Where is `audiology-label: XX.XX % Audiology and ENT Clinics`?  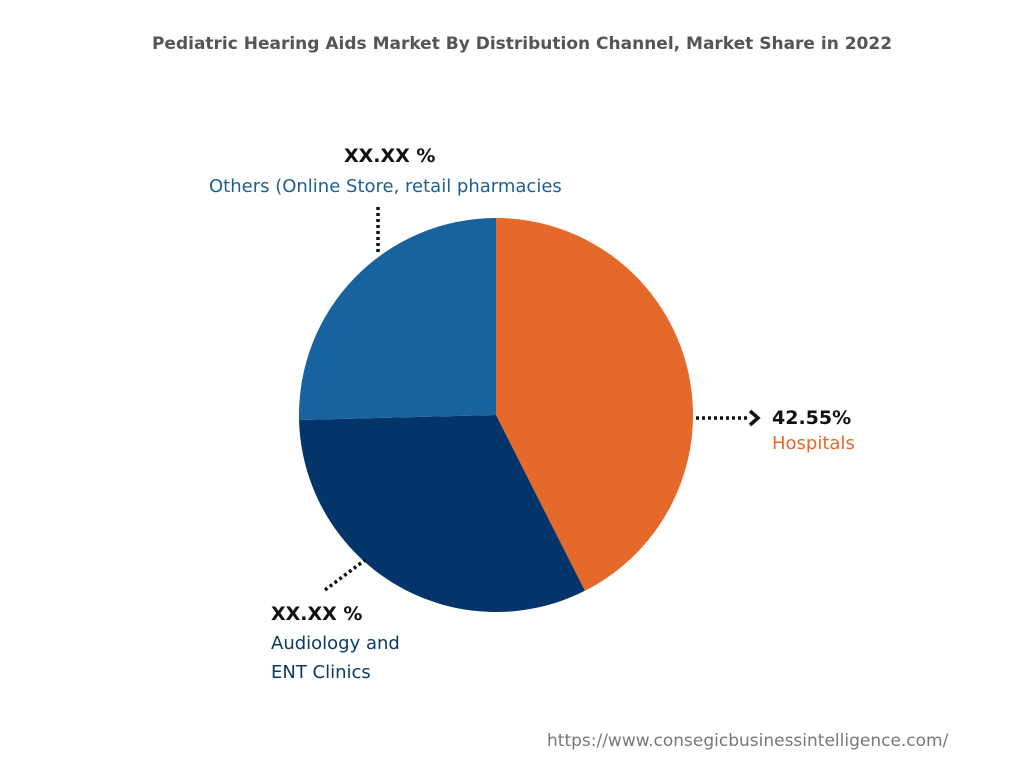
audiology-label: XX.XX % Audiology and ENT Clinics is located at coordinates (335, 643).